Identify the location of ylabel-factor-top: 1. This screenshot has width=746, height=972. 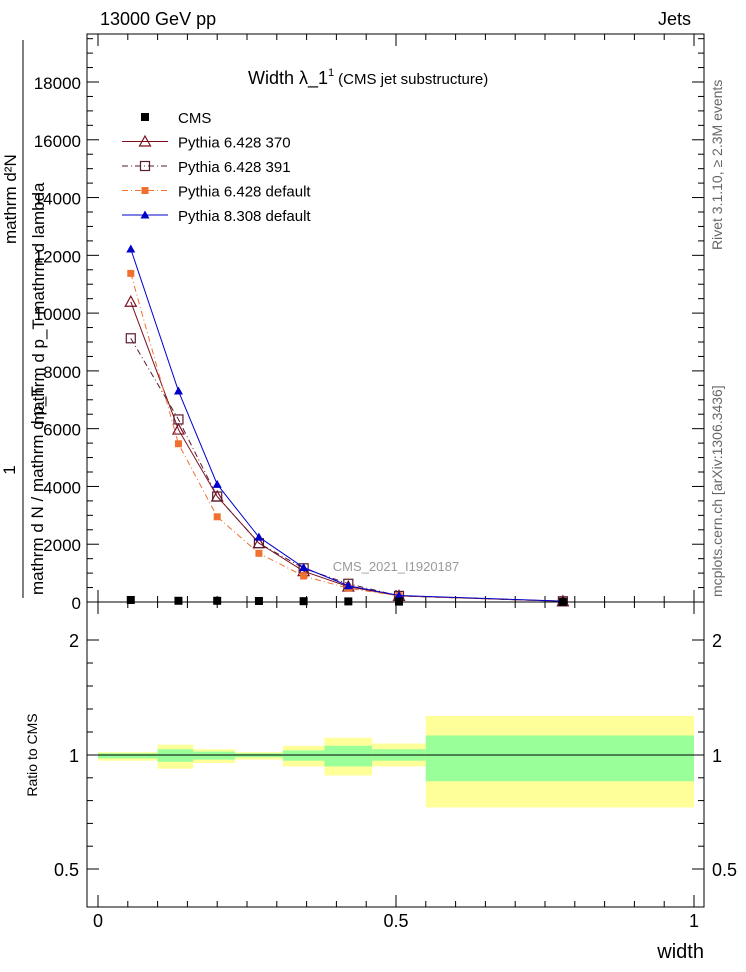
(9, 469).